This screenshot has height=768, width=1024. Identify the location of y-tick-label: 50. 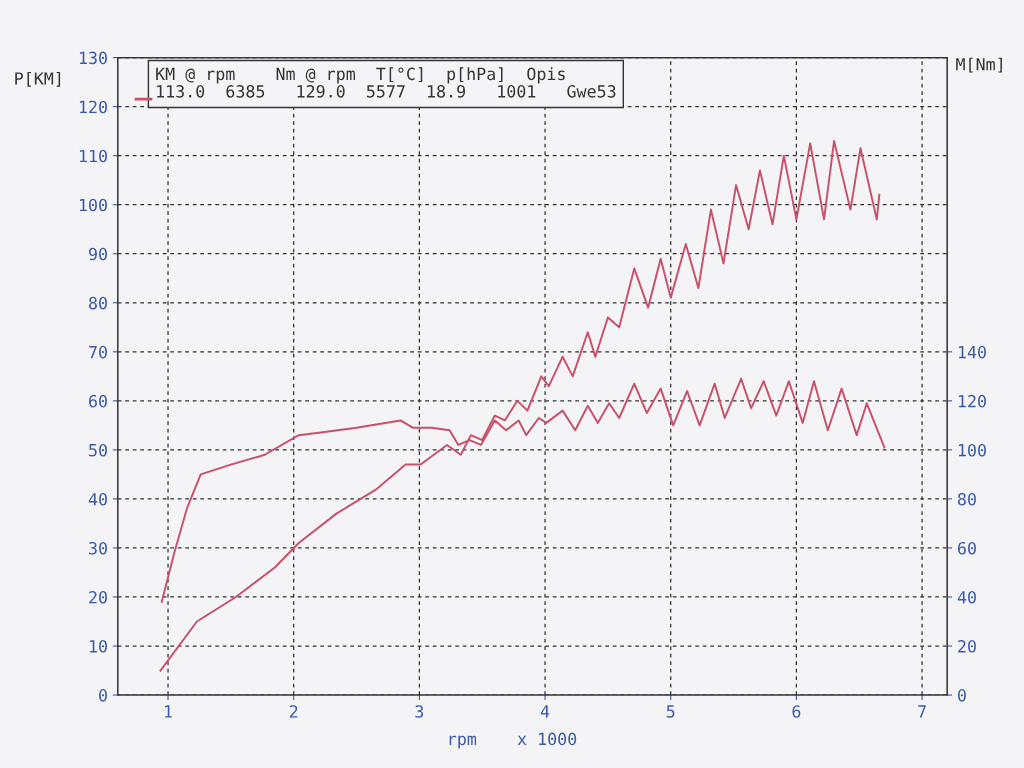
(98, 450).